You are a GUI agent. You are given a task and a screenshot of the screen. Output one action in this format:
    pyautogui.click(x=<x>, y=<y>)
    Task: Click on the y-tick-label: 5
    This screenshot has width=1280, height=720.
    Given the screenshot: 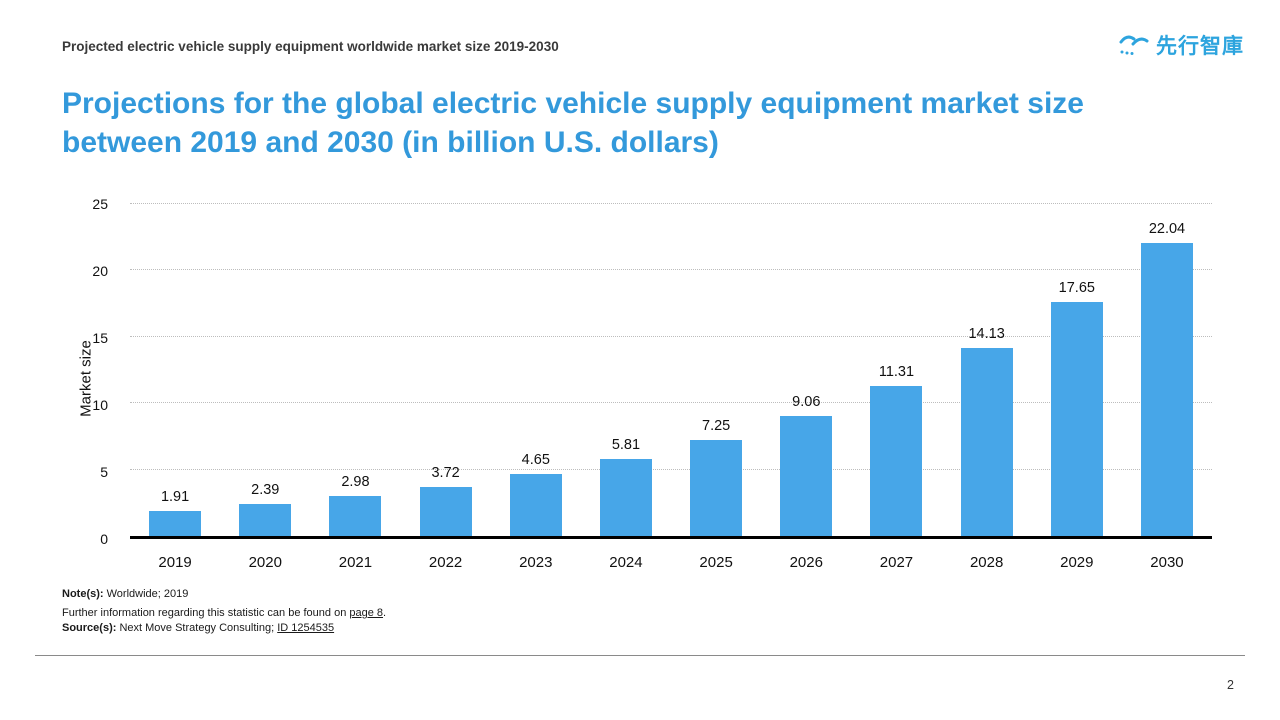 What is the action you would take?
    pyautogui.click(x=104, y=472)
    